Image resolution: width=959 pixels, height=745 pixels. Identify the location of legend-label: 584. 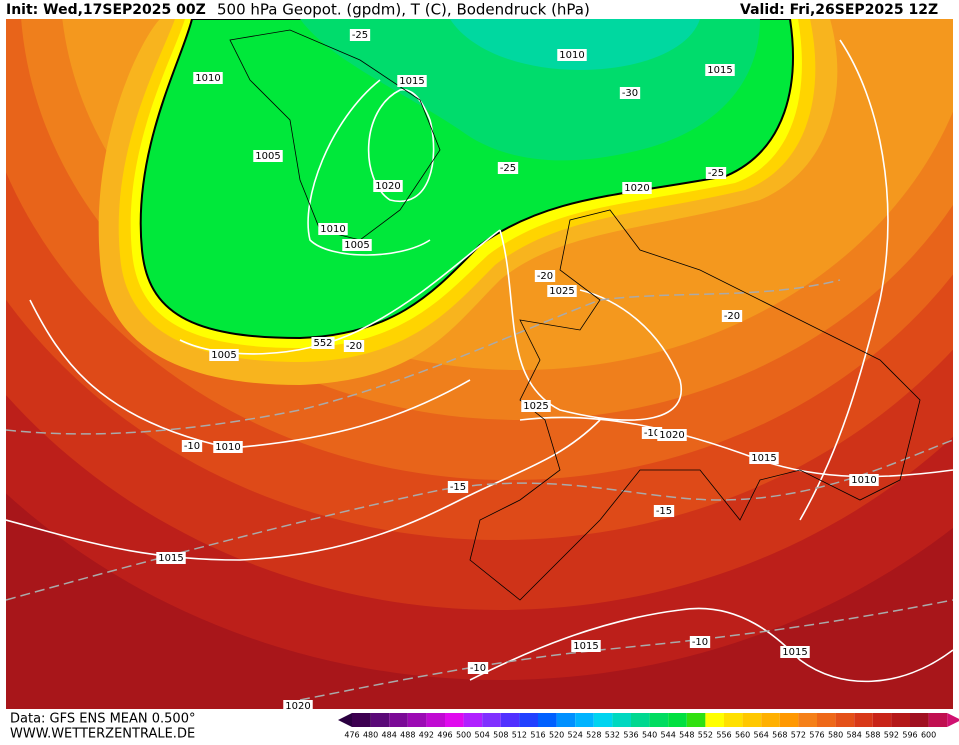
(854, 735).